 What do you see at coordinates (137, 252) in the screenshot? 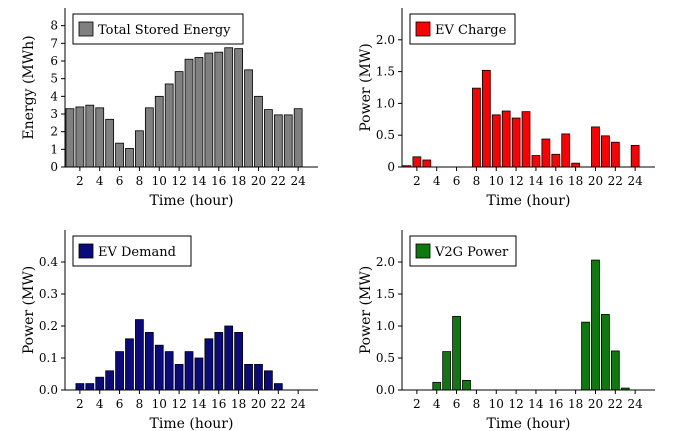
I see `legend-entry: EV Demand` at bounding box center [137, 252].